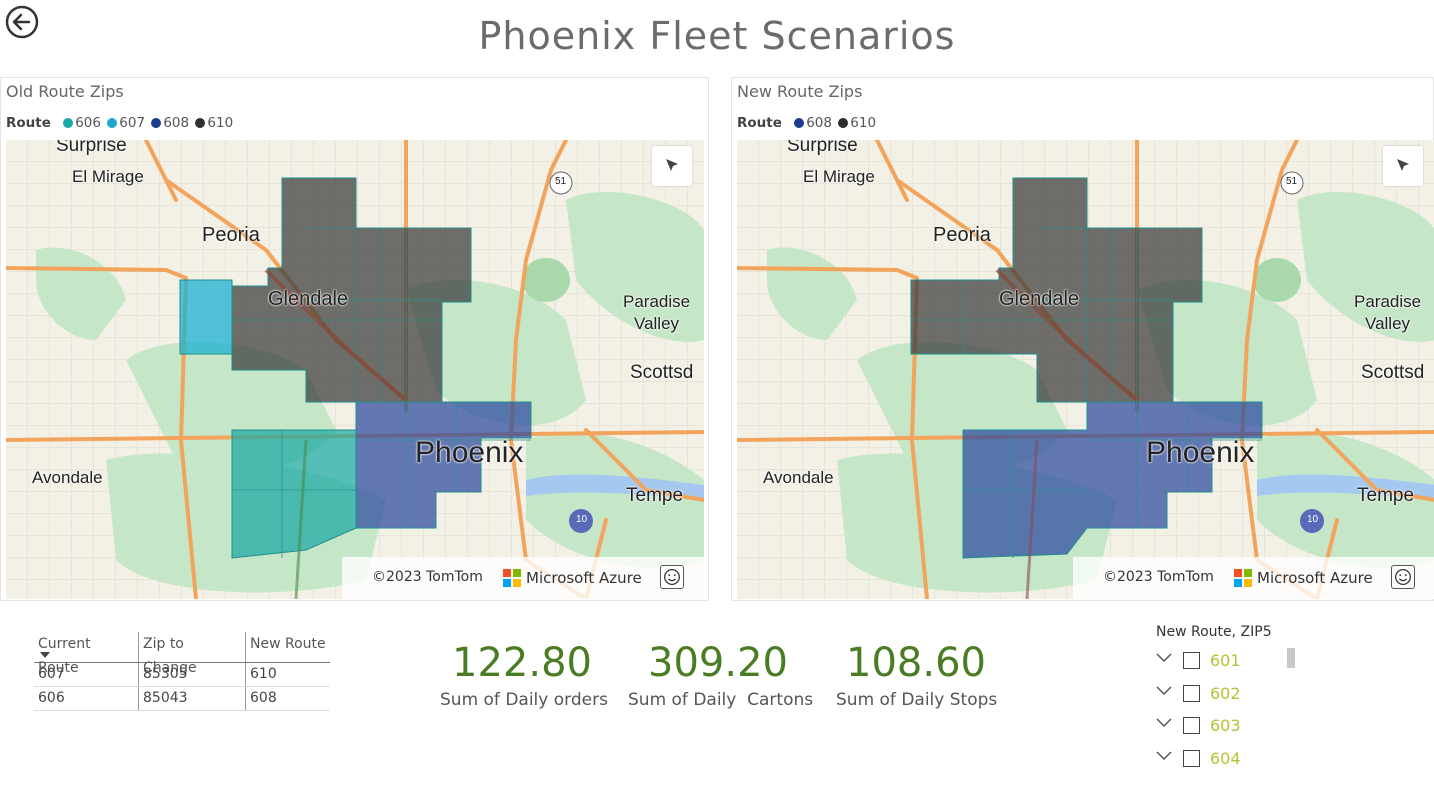 The image size is (1434, 802). I want to click on slicer-item-label: 602, so click(1225, 693).